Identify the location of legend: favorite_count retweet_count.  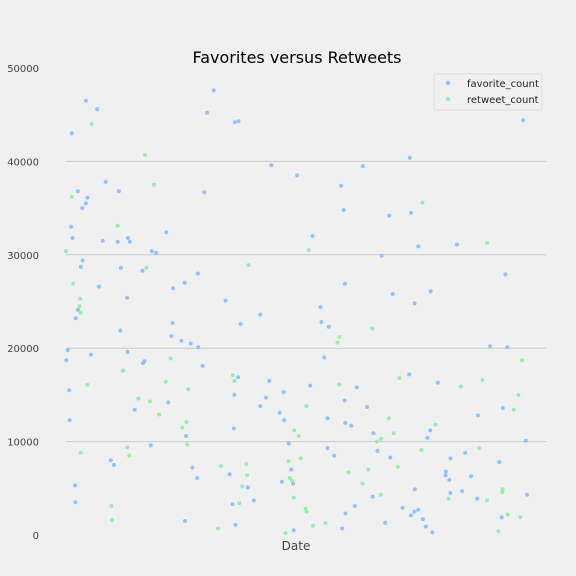
(488, 92).